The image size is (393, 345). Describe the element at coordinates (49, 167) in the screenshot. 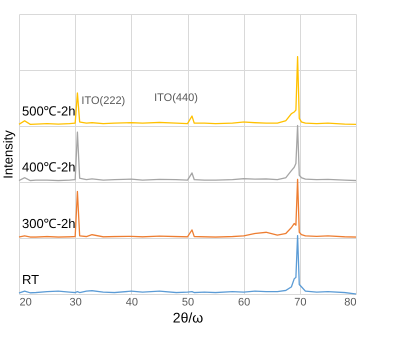

I see `series-label: 400℃-2h` at that location.